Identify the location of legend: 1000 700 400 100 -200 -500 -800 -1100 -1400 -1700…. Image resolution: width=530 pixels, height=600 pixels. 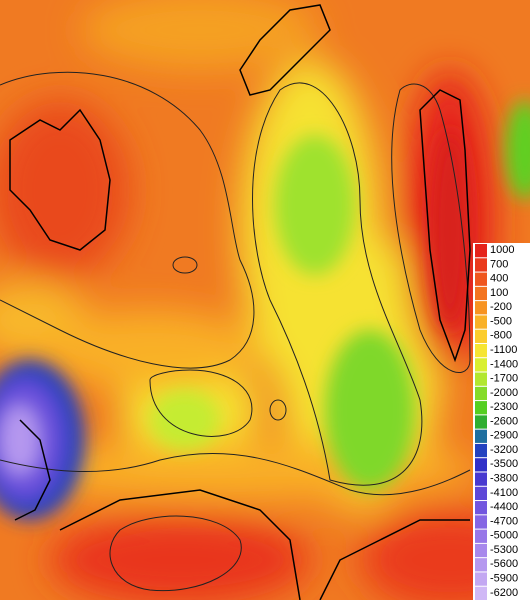
(501, 421).